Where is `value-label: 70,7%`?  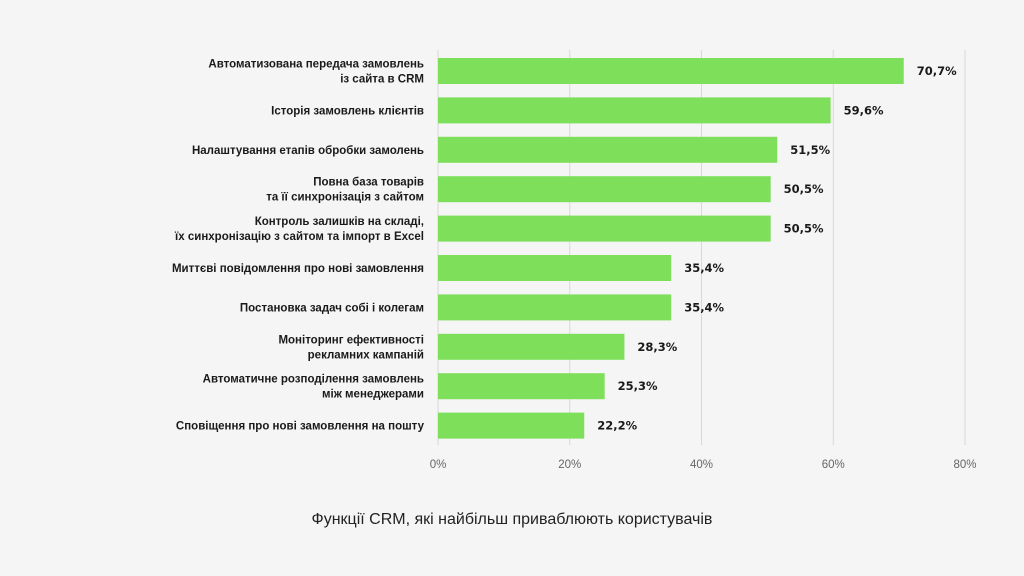
value-label: 70,7% is located at coordinates (937, 71).